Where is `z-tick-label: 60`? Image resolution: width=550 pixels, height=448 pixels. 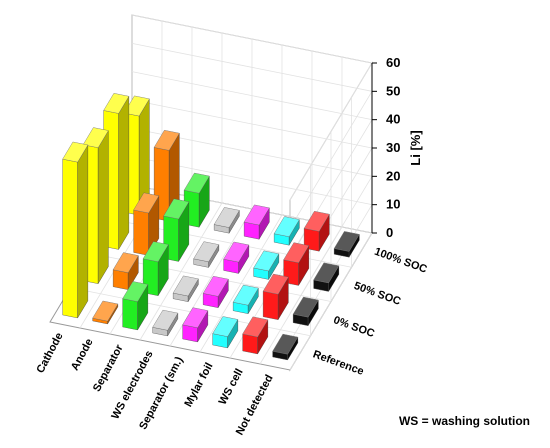
z-tick-label: 60 is located at coordinates (393, 62).